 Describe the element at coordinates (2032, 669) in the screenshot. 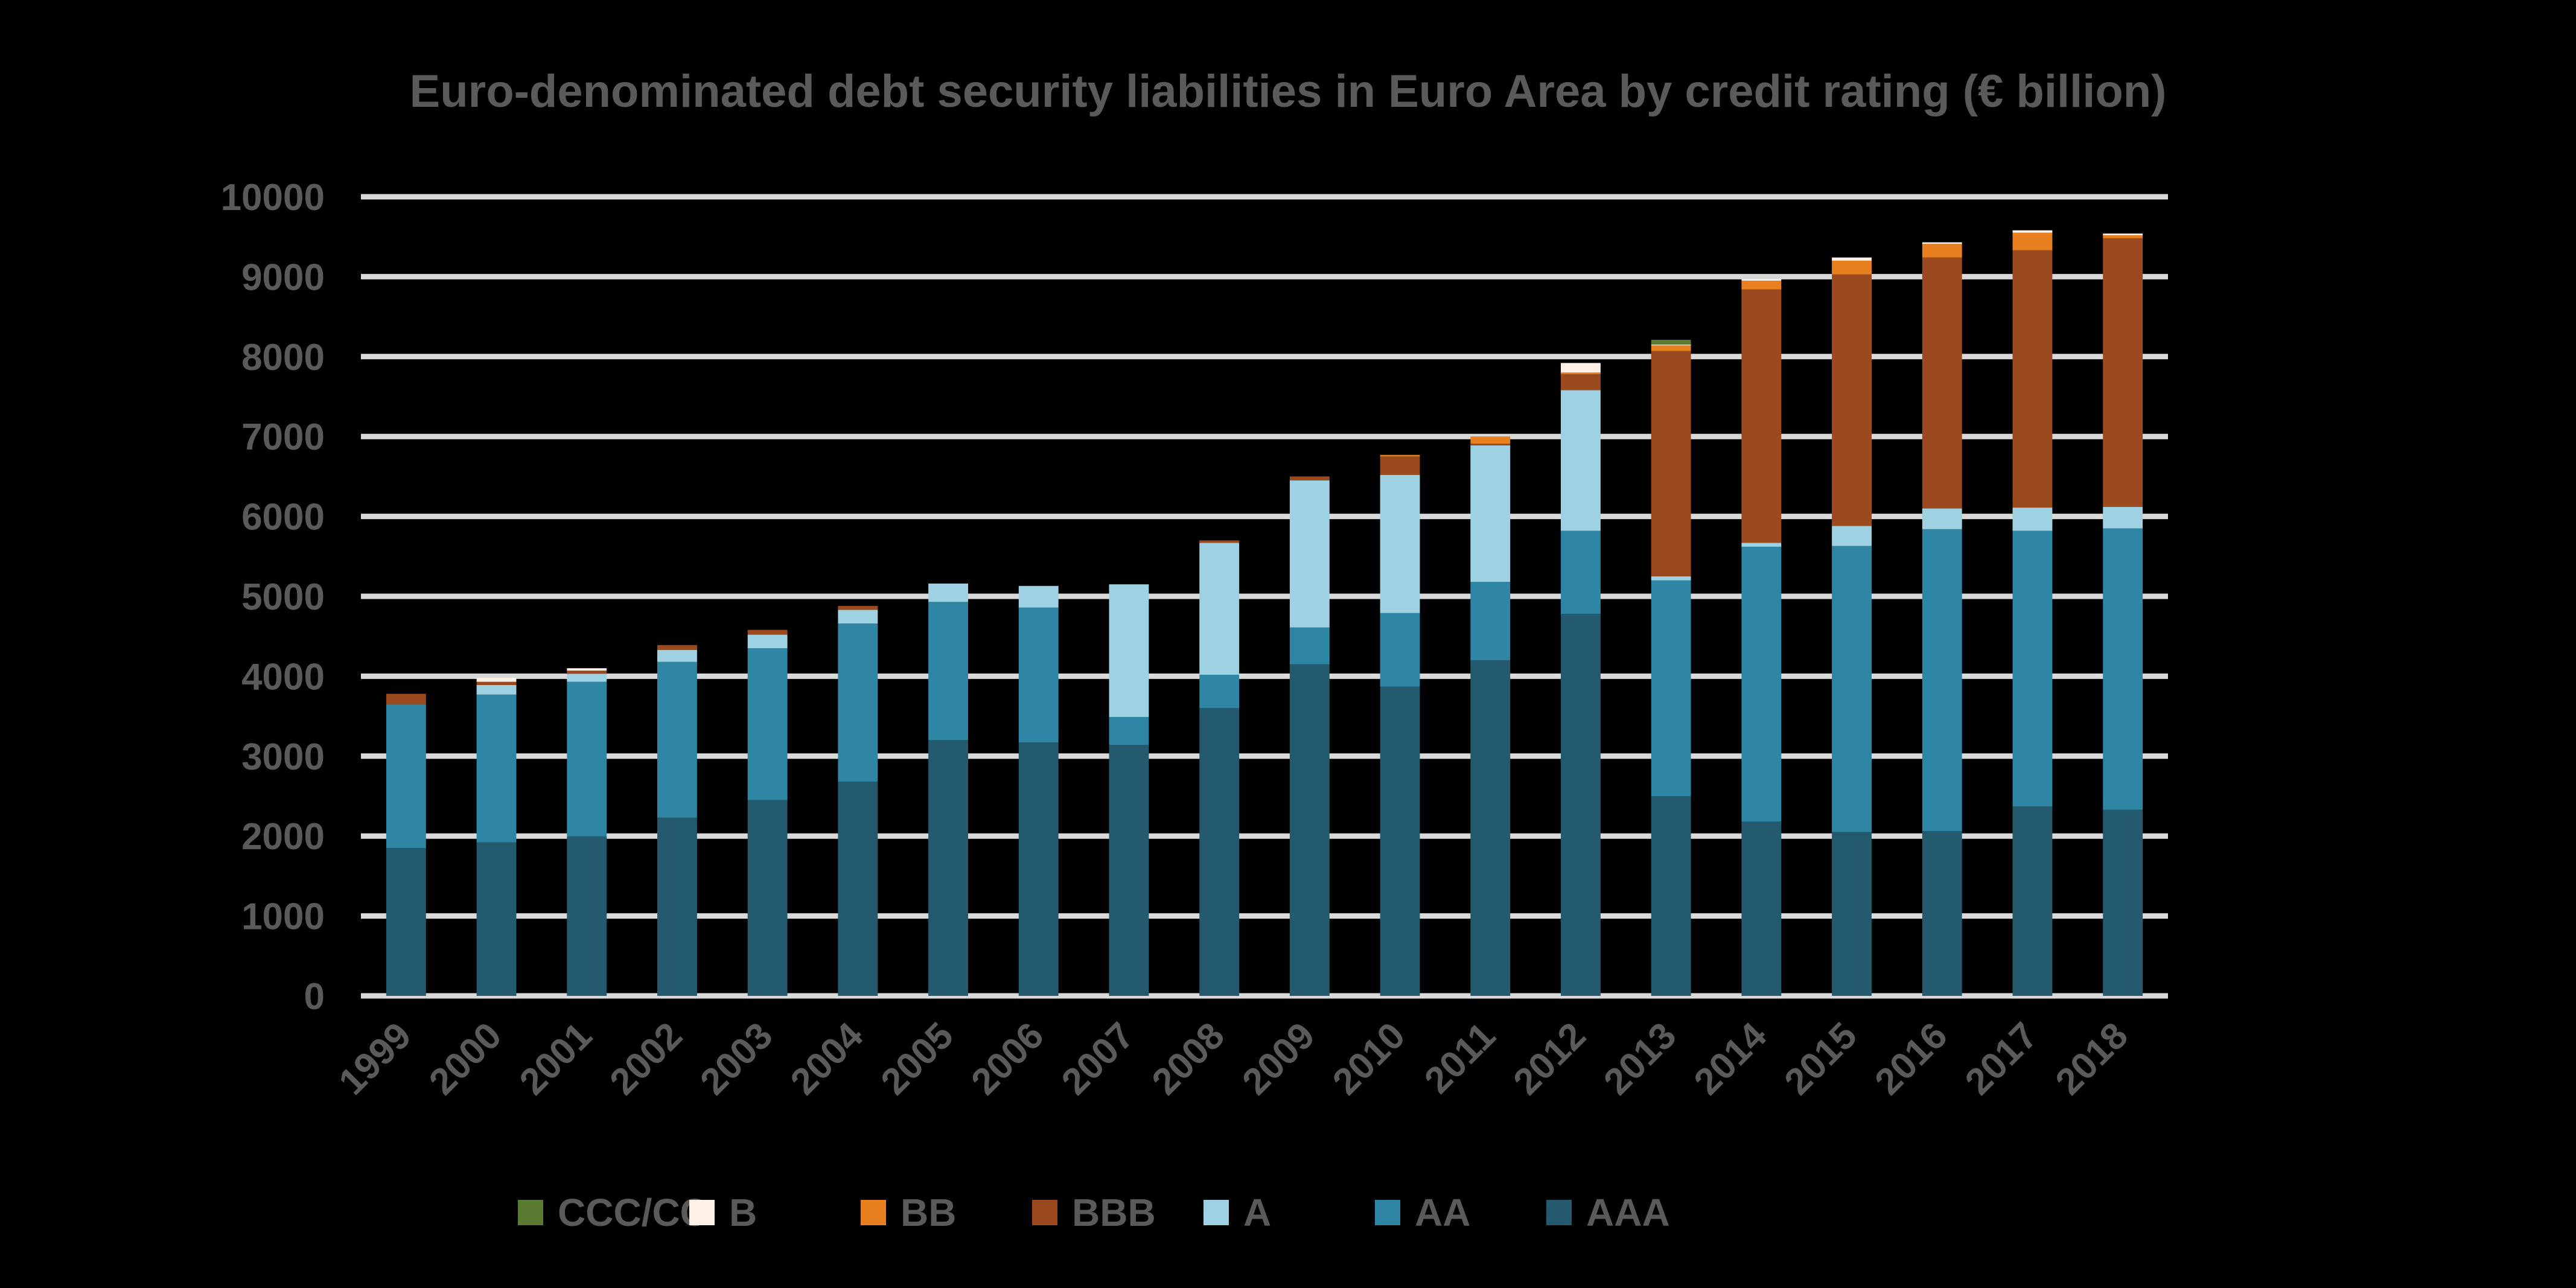

I see `bar-segment-aa-2017` at that location.